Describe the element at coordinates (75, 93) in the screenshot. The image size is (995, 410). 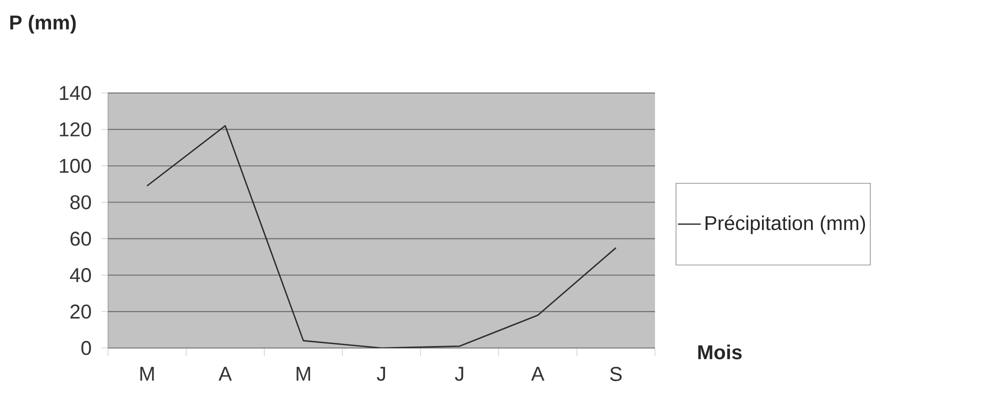
I see `y-tick-label: 140` at that location.